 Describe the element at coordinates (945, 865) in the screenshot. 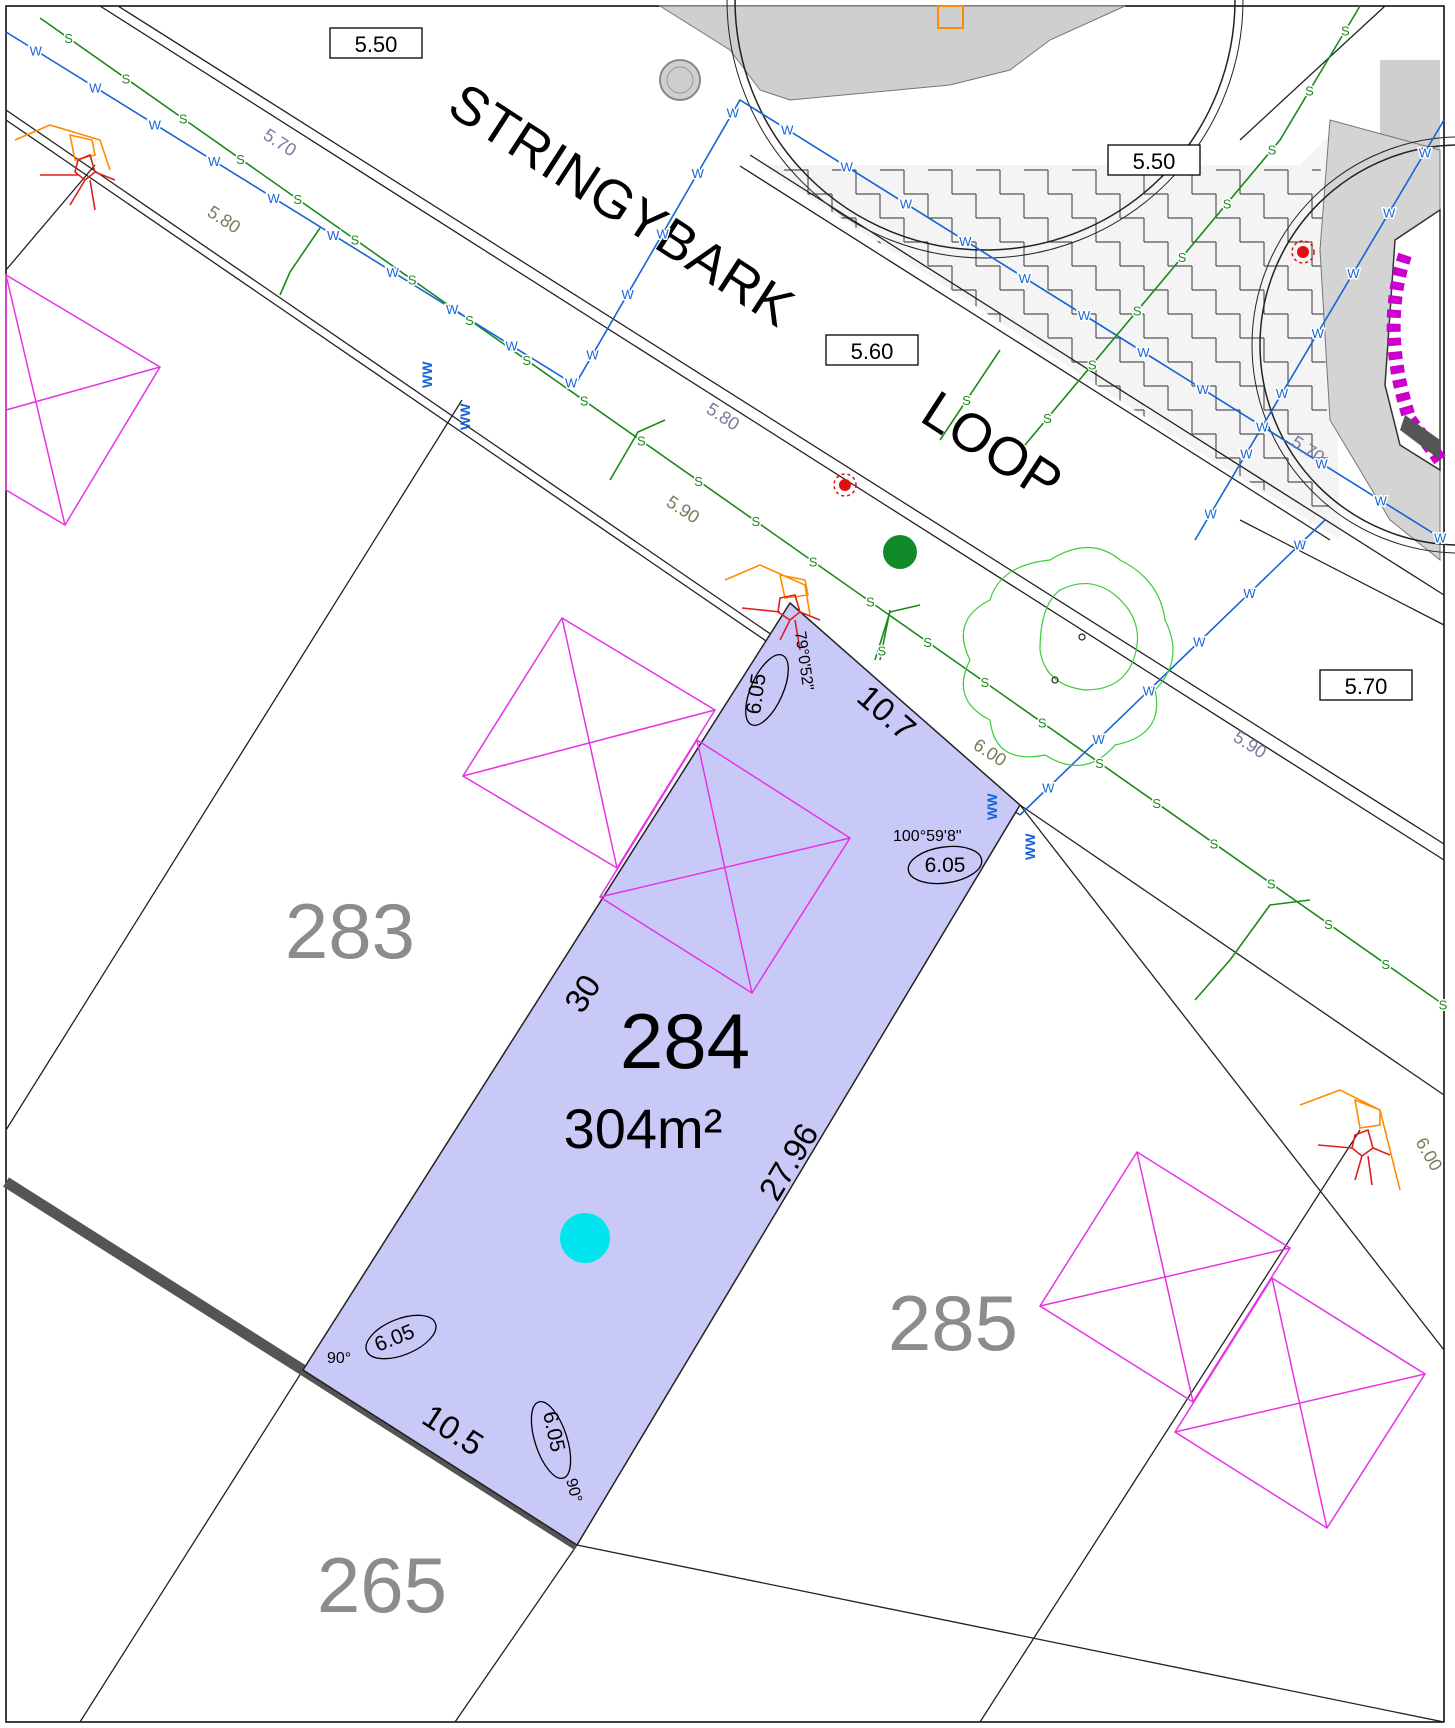

I see `truncation-label: 6.05` at that location.